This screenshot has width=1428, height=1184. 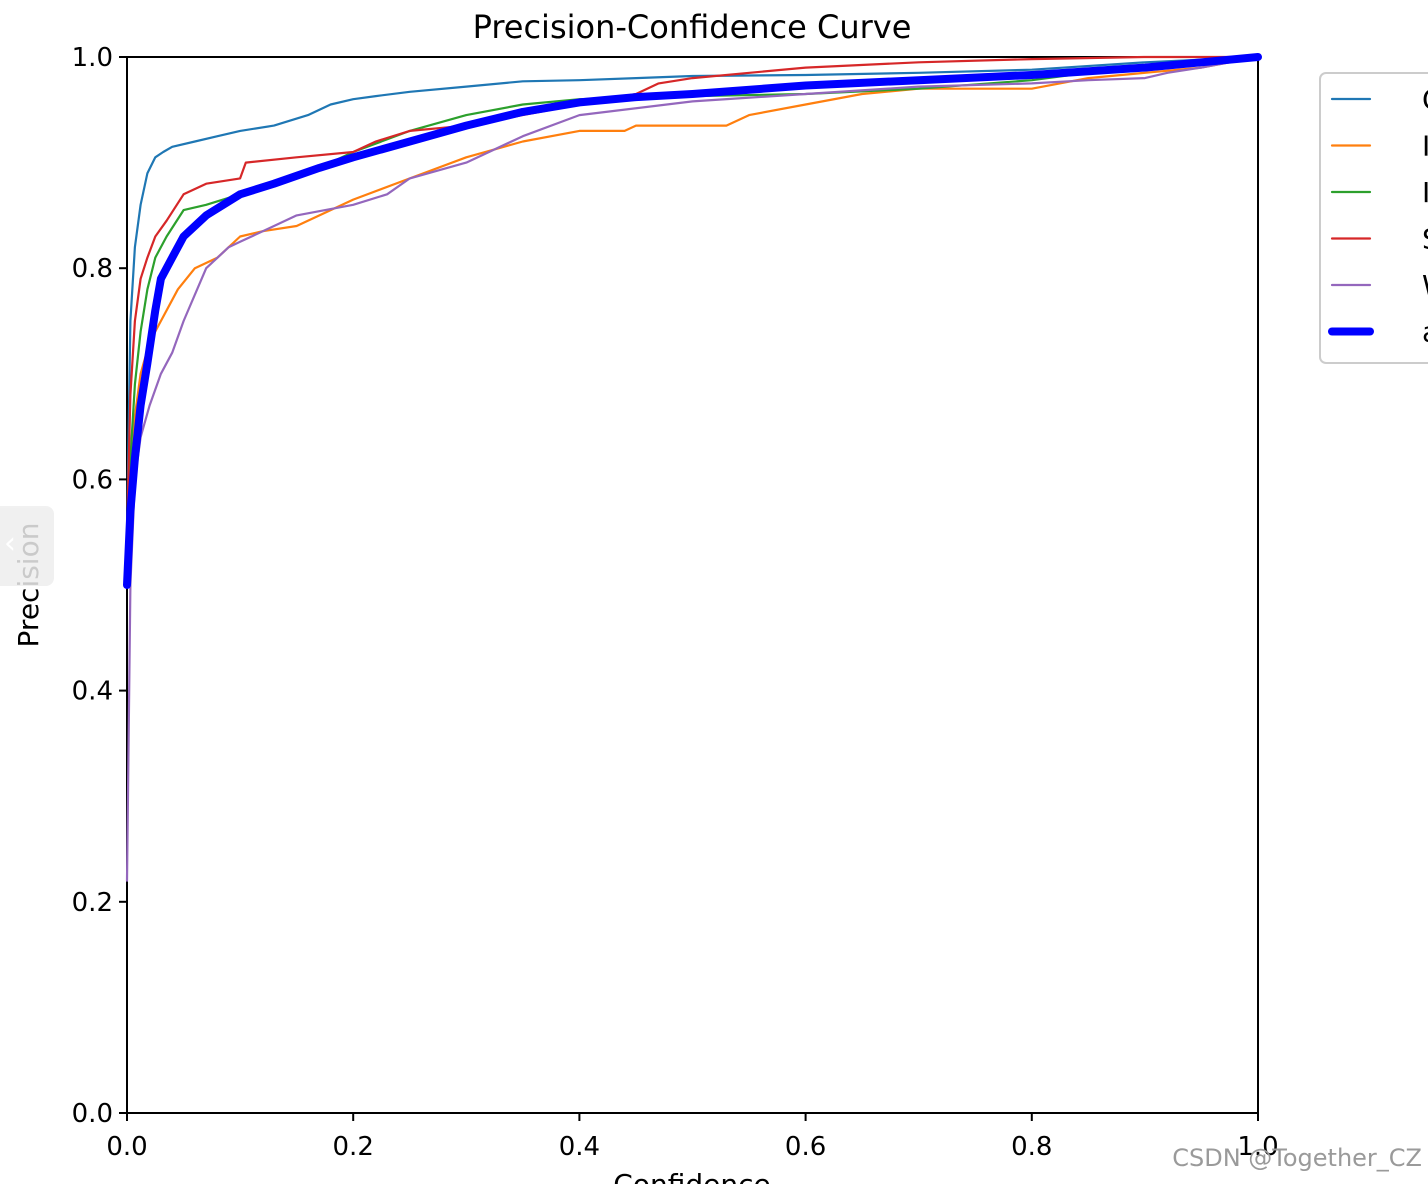 What do you see at coordinates (10, 543) in the screenshot?
I see `chevron-left-icon: ‹` at bounding box center [10, 543].